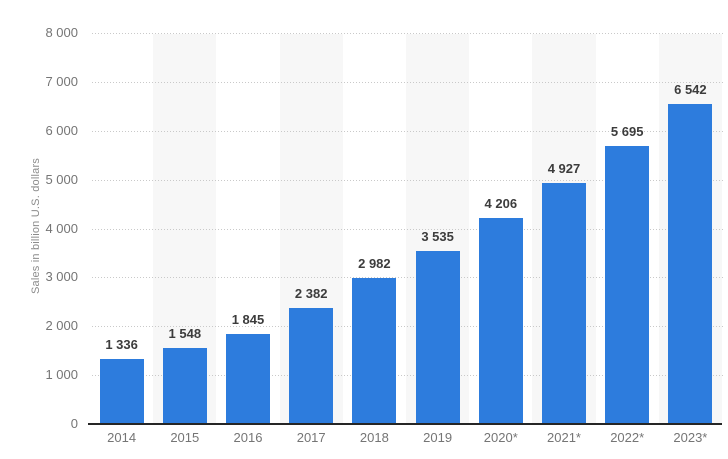 The width and height of the screenshot is (728, 459). I want to click on bar-value-2016: 1 845, so click(248, 319).